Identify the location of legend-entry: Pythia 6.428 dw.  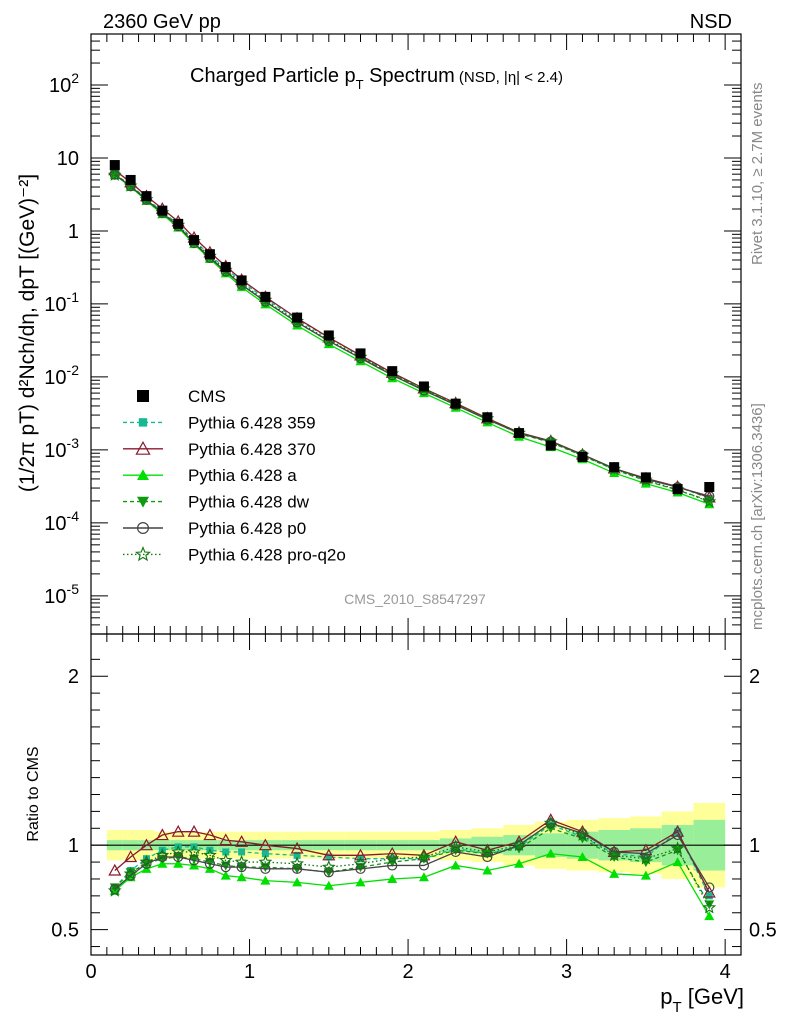
(216, 502).